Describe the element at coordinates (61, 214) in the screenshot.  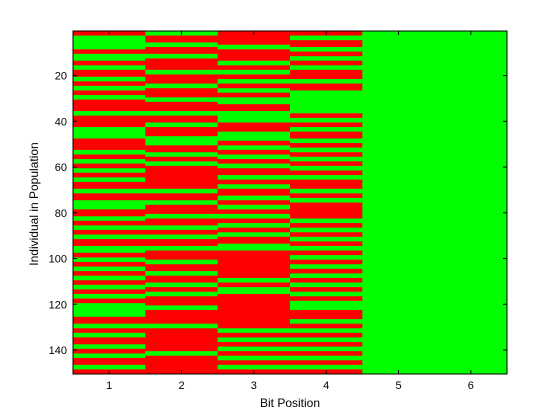
I see `y-tick-label-80: 80` at that location.